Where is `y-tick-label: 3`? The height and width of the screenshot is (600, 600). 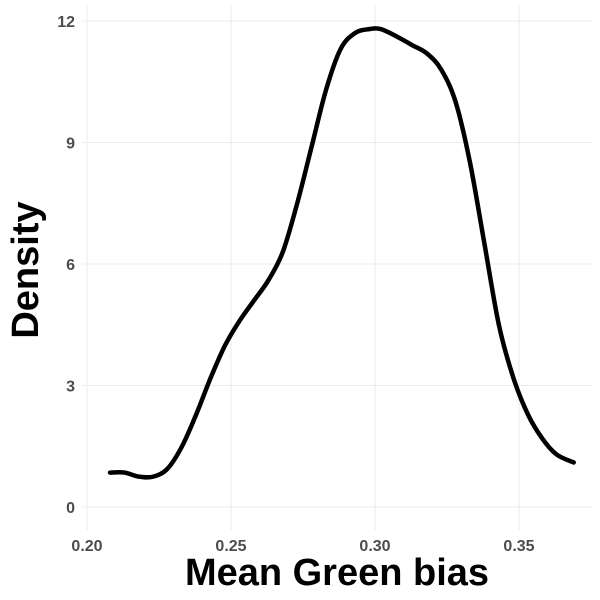 y-tick-label: 3 is located at coordinates (70, 387).